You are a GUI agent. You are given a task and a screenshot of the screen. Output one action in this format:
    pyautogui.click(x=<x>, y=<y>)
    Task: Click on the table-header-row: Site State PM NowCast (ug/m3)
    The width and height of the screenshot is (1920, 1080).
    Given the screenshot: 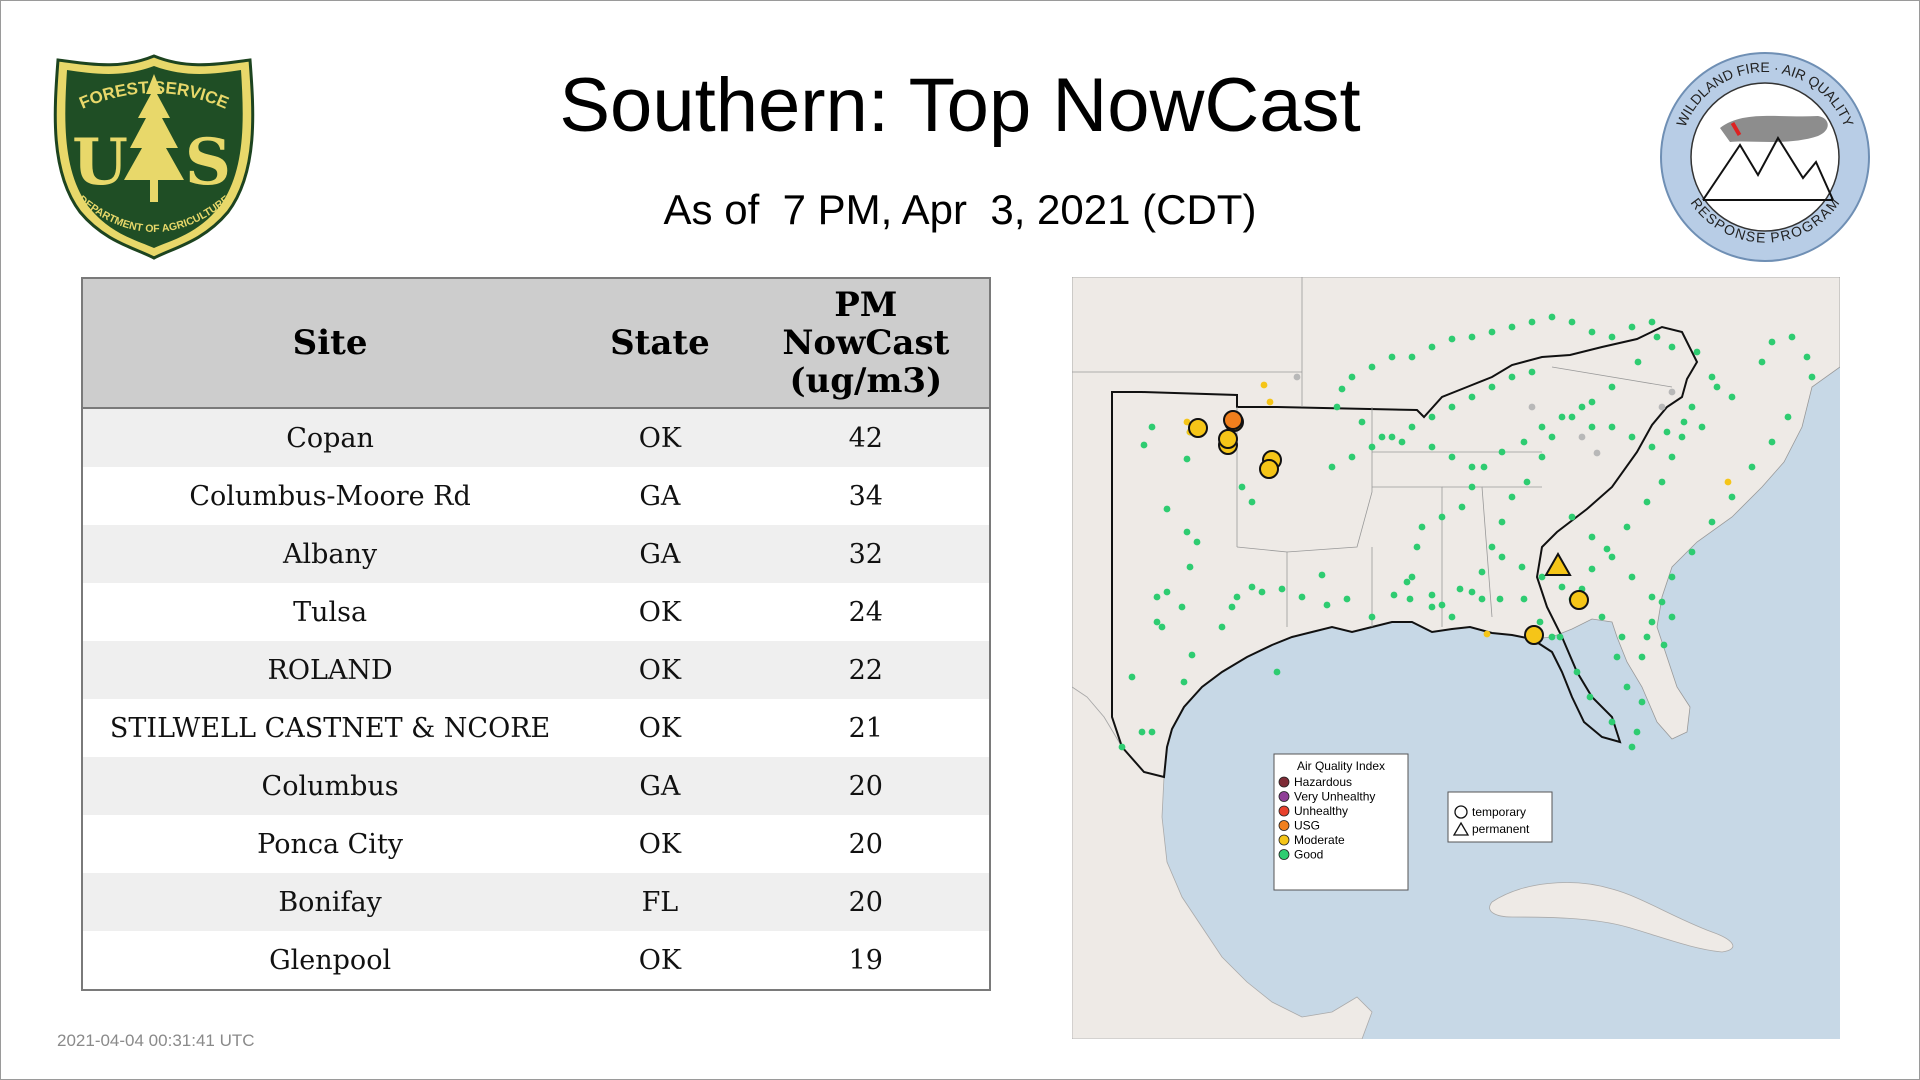 What is the action you would take?
    pyautogui.click(x=536, y=343)
    